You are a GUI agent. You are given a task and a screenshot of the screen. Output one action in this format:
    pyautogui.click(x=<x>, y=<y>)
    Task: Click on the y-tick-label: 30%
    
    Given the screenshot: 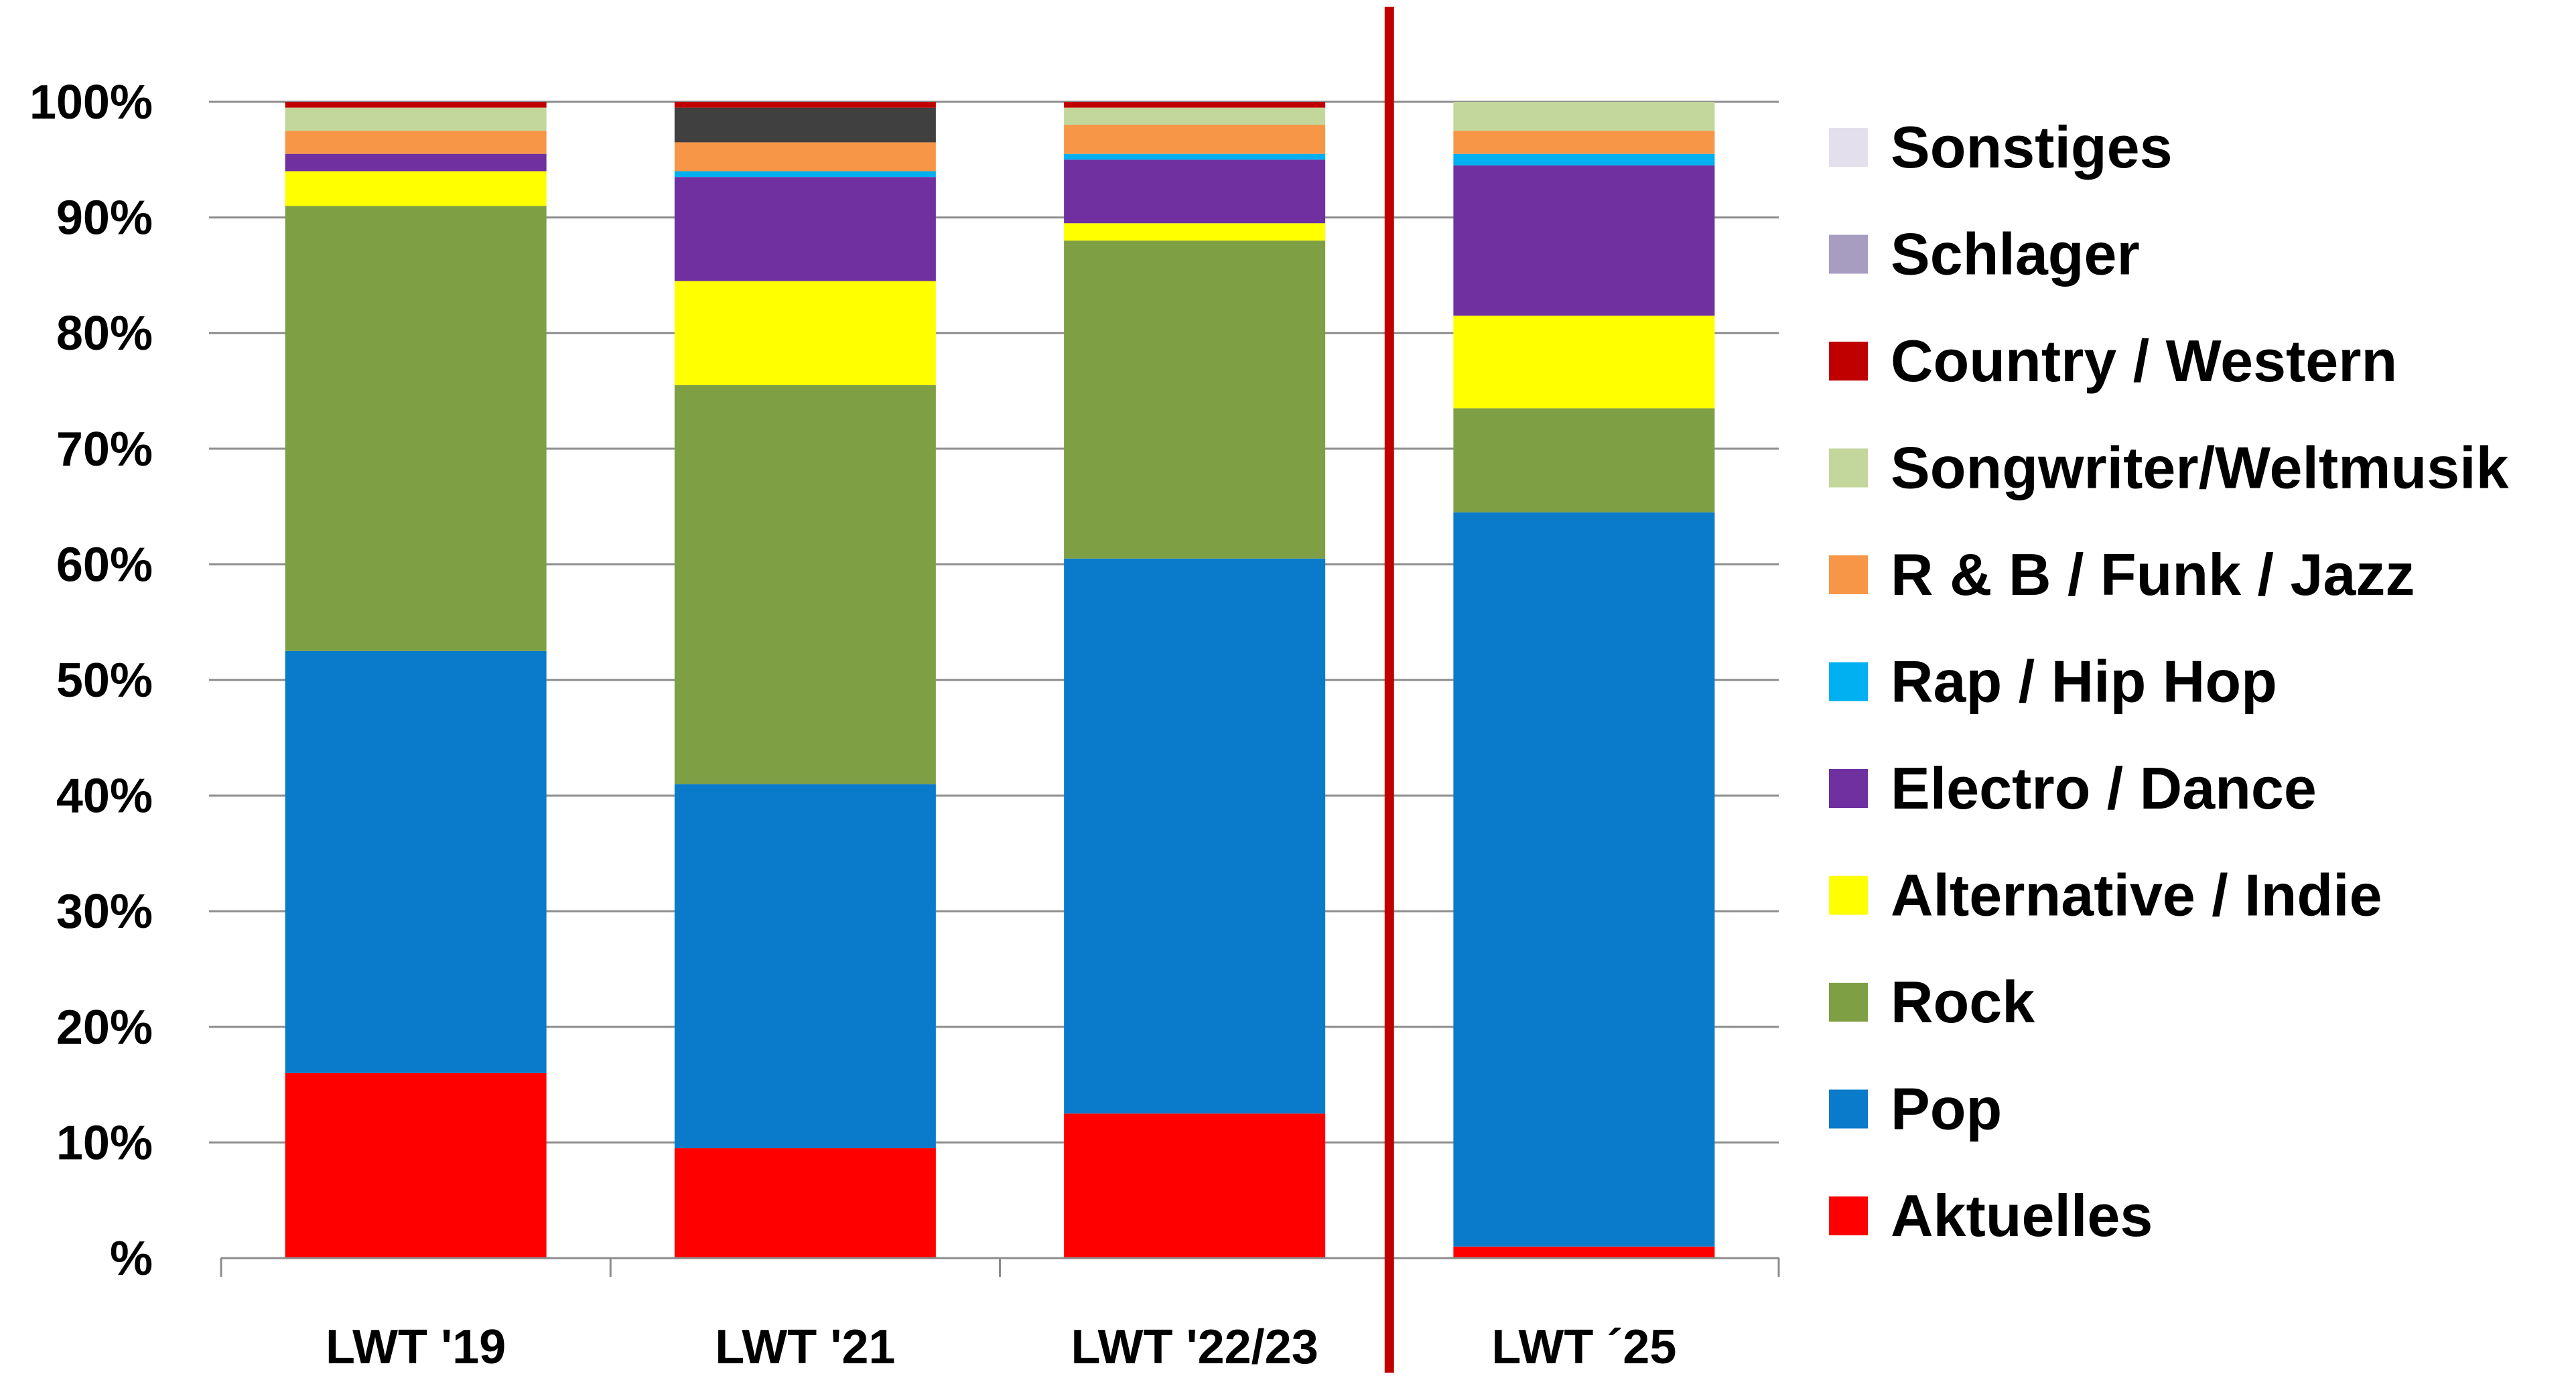 What is the action you would take?
    pyautogui.click(x=104, y=912)
    